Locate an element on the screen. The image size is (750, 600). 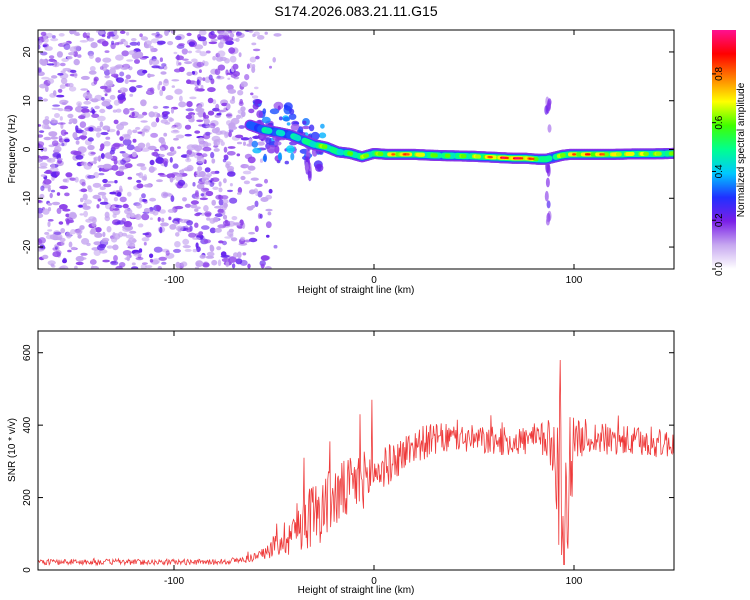
y-tick-label: 20 is located at coordinates (27, 52).